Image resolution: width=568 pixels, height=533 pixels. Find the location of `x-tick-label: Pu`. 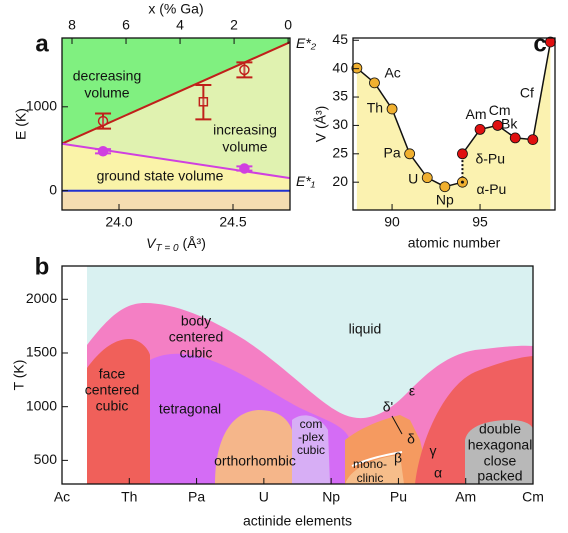

x-tick-label: Pu is located at coordinates (398, 497).